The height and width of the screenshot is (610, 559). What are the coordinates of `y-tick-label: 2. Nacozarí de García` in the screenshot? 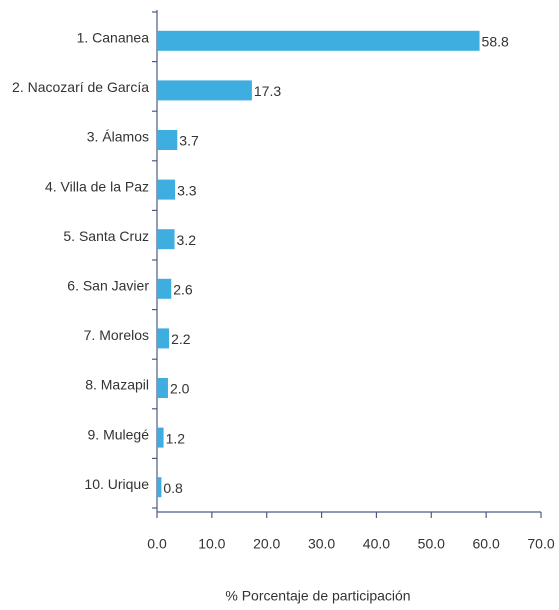 It's located at (80, 87).